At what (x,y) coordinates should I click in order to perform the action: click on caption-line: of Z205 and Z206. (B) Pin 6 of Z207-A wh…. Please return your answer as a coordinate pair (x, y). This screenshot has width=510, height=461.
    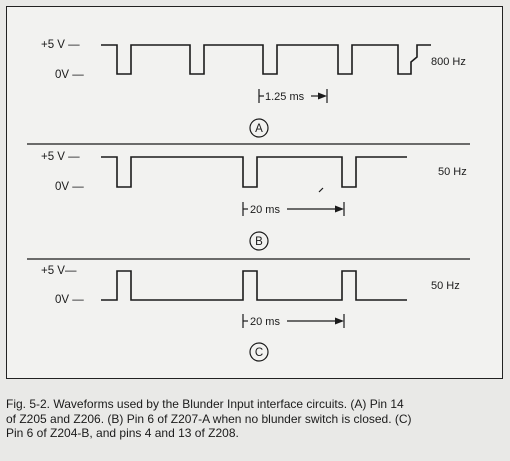
    Looking at the image, I should click on (209, 418).